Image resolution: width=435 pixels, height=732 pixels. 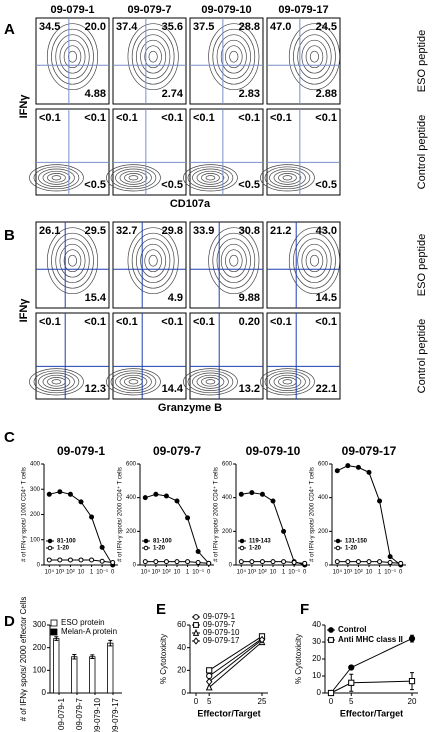 I want to click on row-label: ESO peptide, so click(x=422, y=265).